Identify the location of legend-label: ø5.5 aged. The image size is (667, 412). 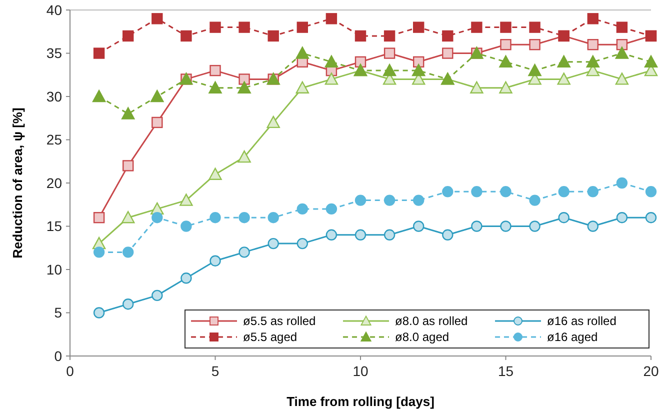
(270, 337).